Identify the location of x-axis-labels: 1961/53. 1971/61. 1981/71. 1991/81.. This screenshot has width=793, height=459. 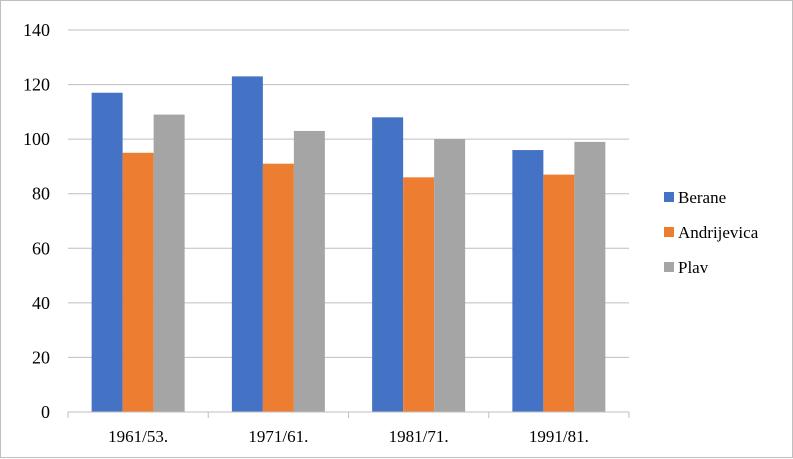
(348, 436).